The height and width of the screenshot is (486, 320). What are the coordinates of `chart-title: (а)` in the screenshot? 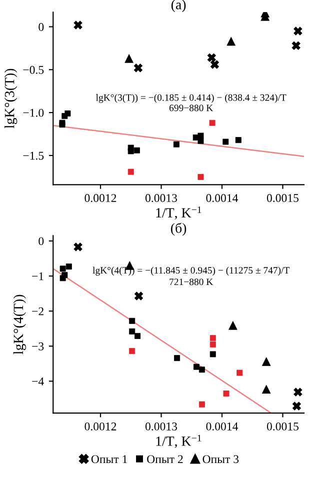 It's located at (178, 6).